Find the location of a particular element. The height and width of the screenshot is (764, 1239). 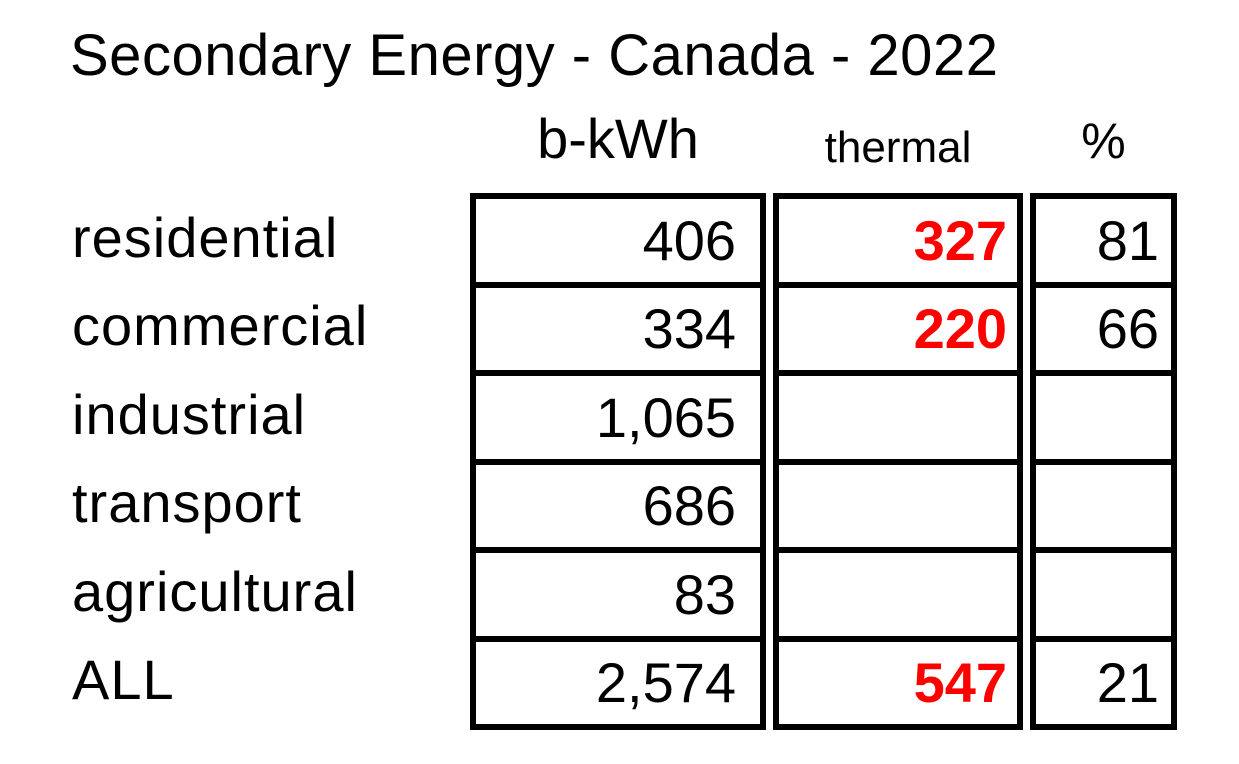

percent-column: 81 66 21 is located at coordinates (1103, 461).